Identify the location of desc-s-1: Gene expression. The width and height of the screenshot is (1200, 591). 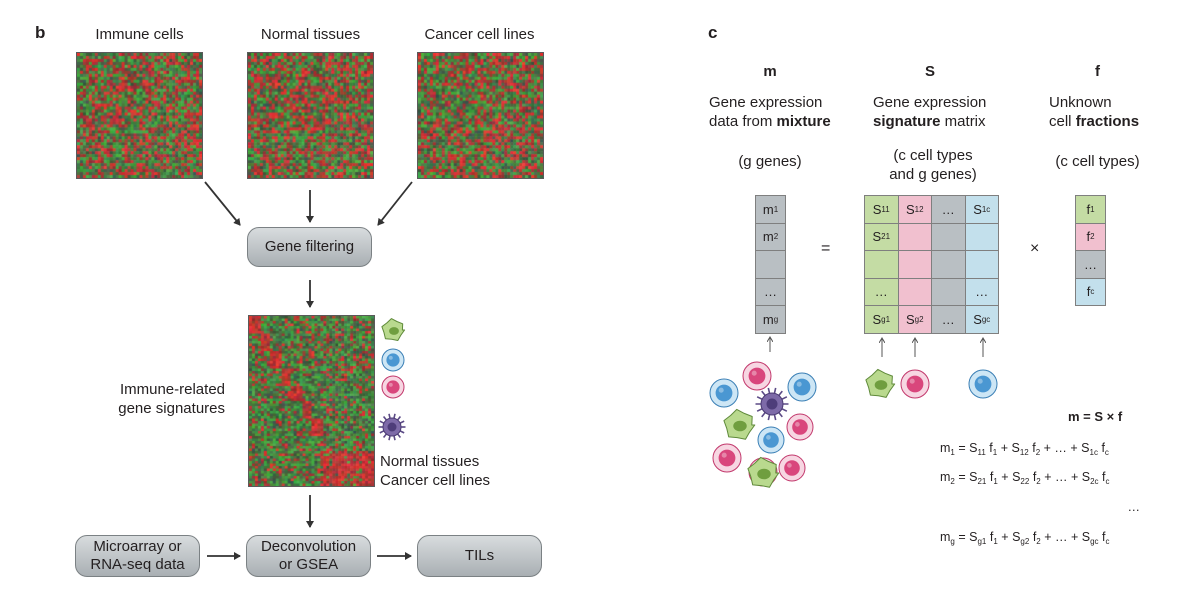
(930, 102).